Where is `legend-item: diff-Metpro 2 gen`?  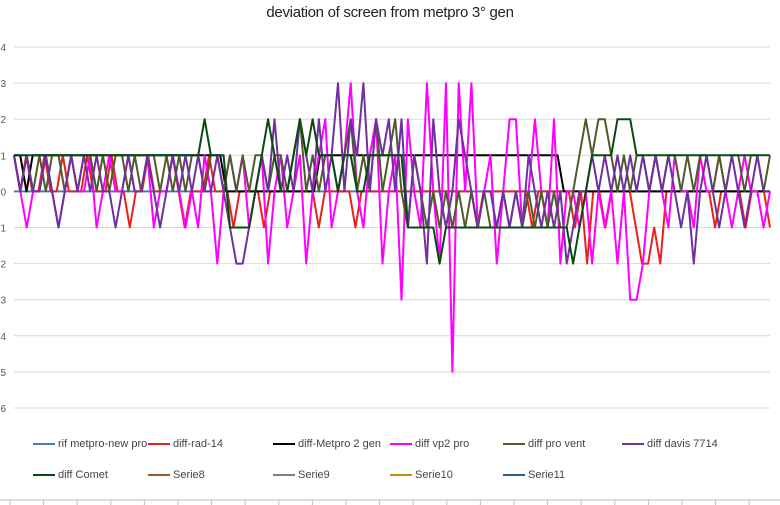 legend-item: diff-Metpro 2 gen is located at coordinates (327, 444).